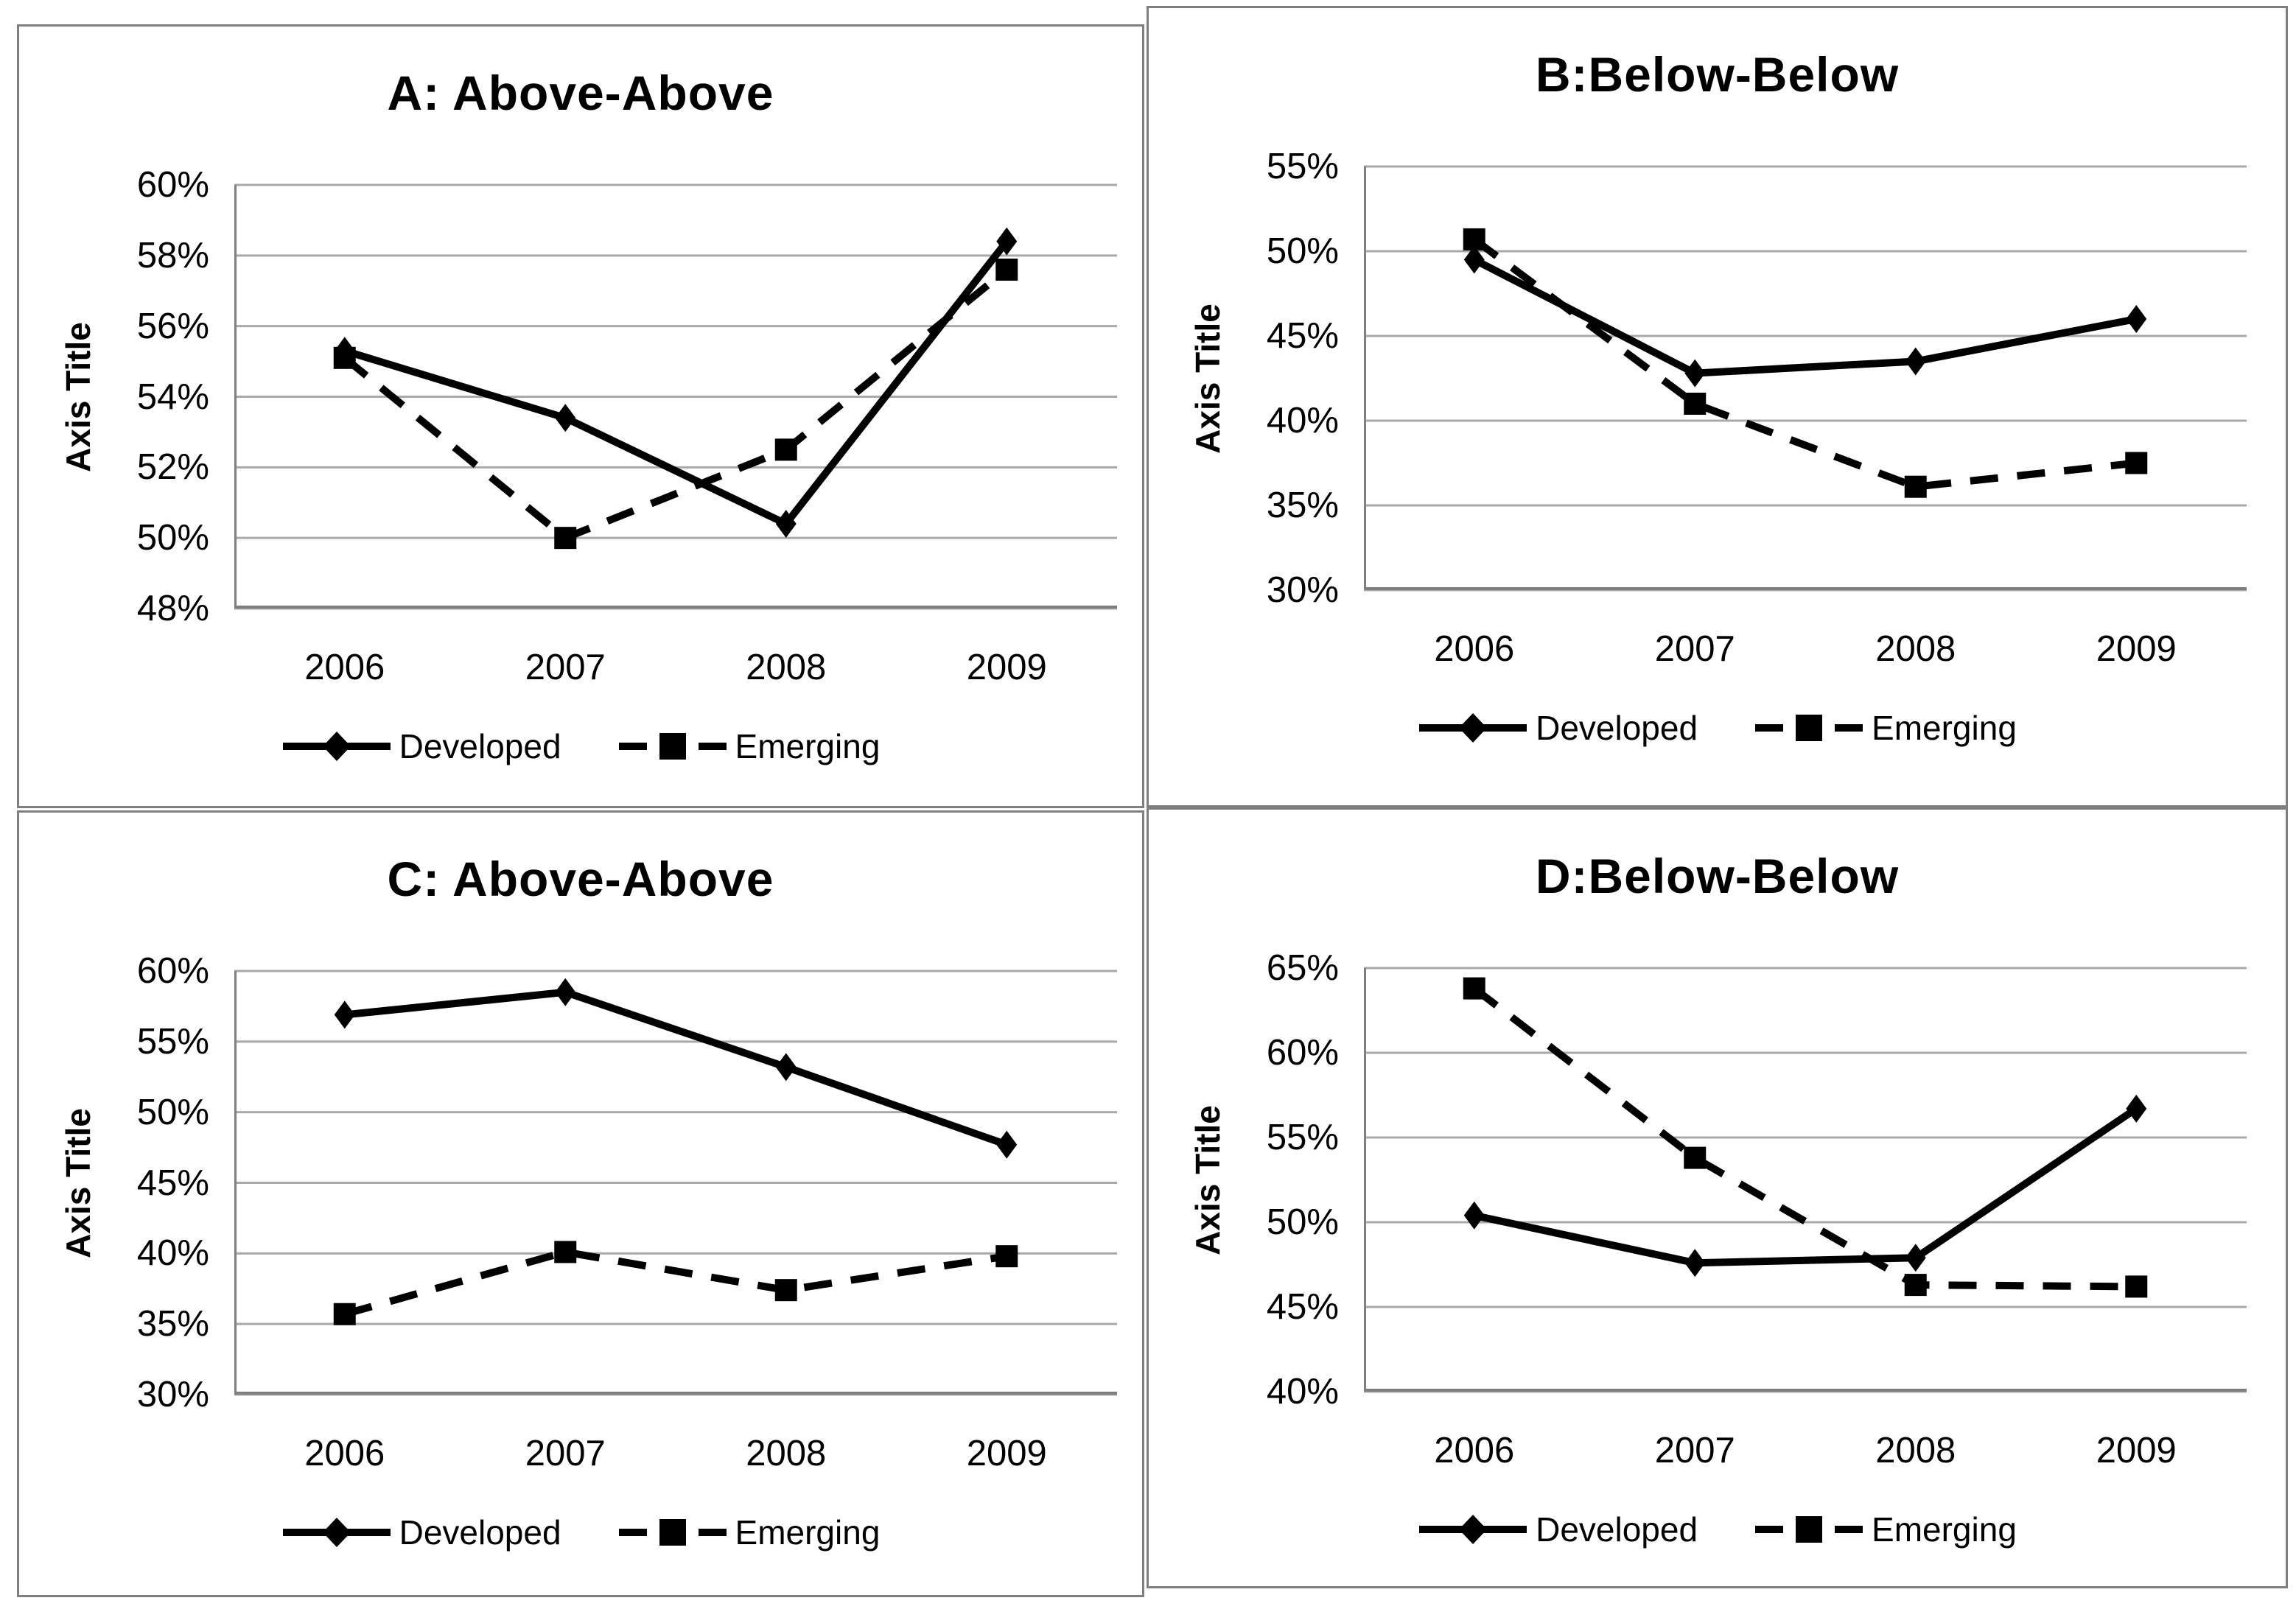 The height and width of the screenshot is (1609, 2296). Describe the element at coordinates (172, 397) in the screenshot. I see `y-tick-label: 54%` at that location.